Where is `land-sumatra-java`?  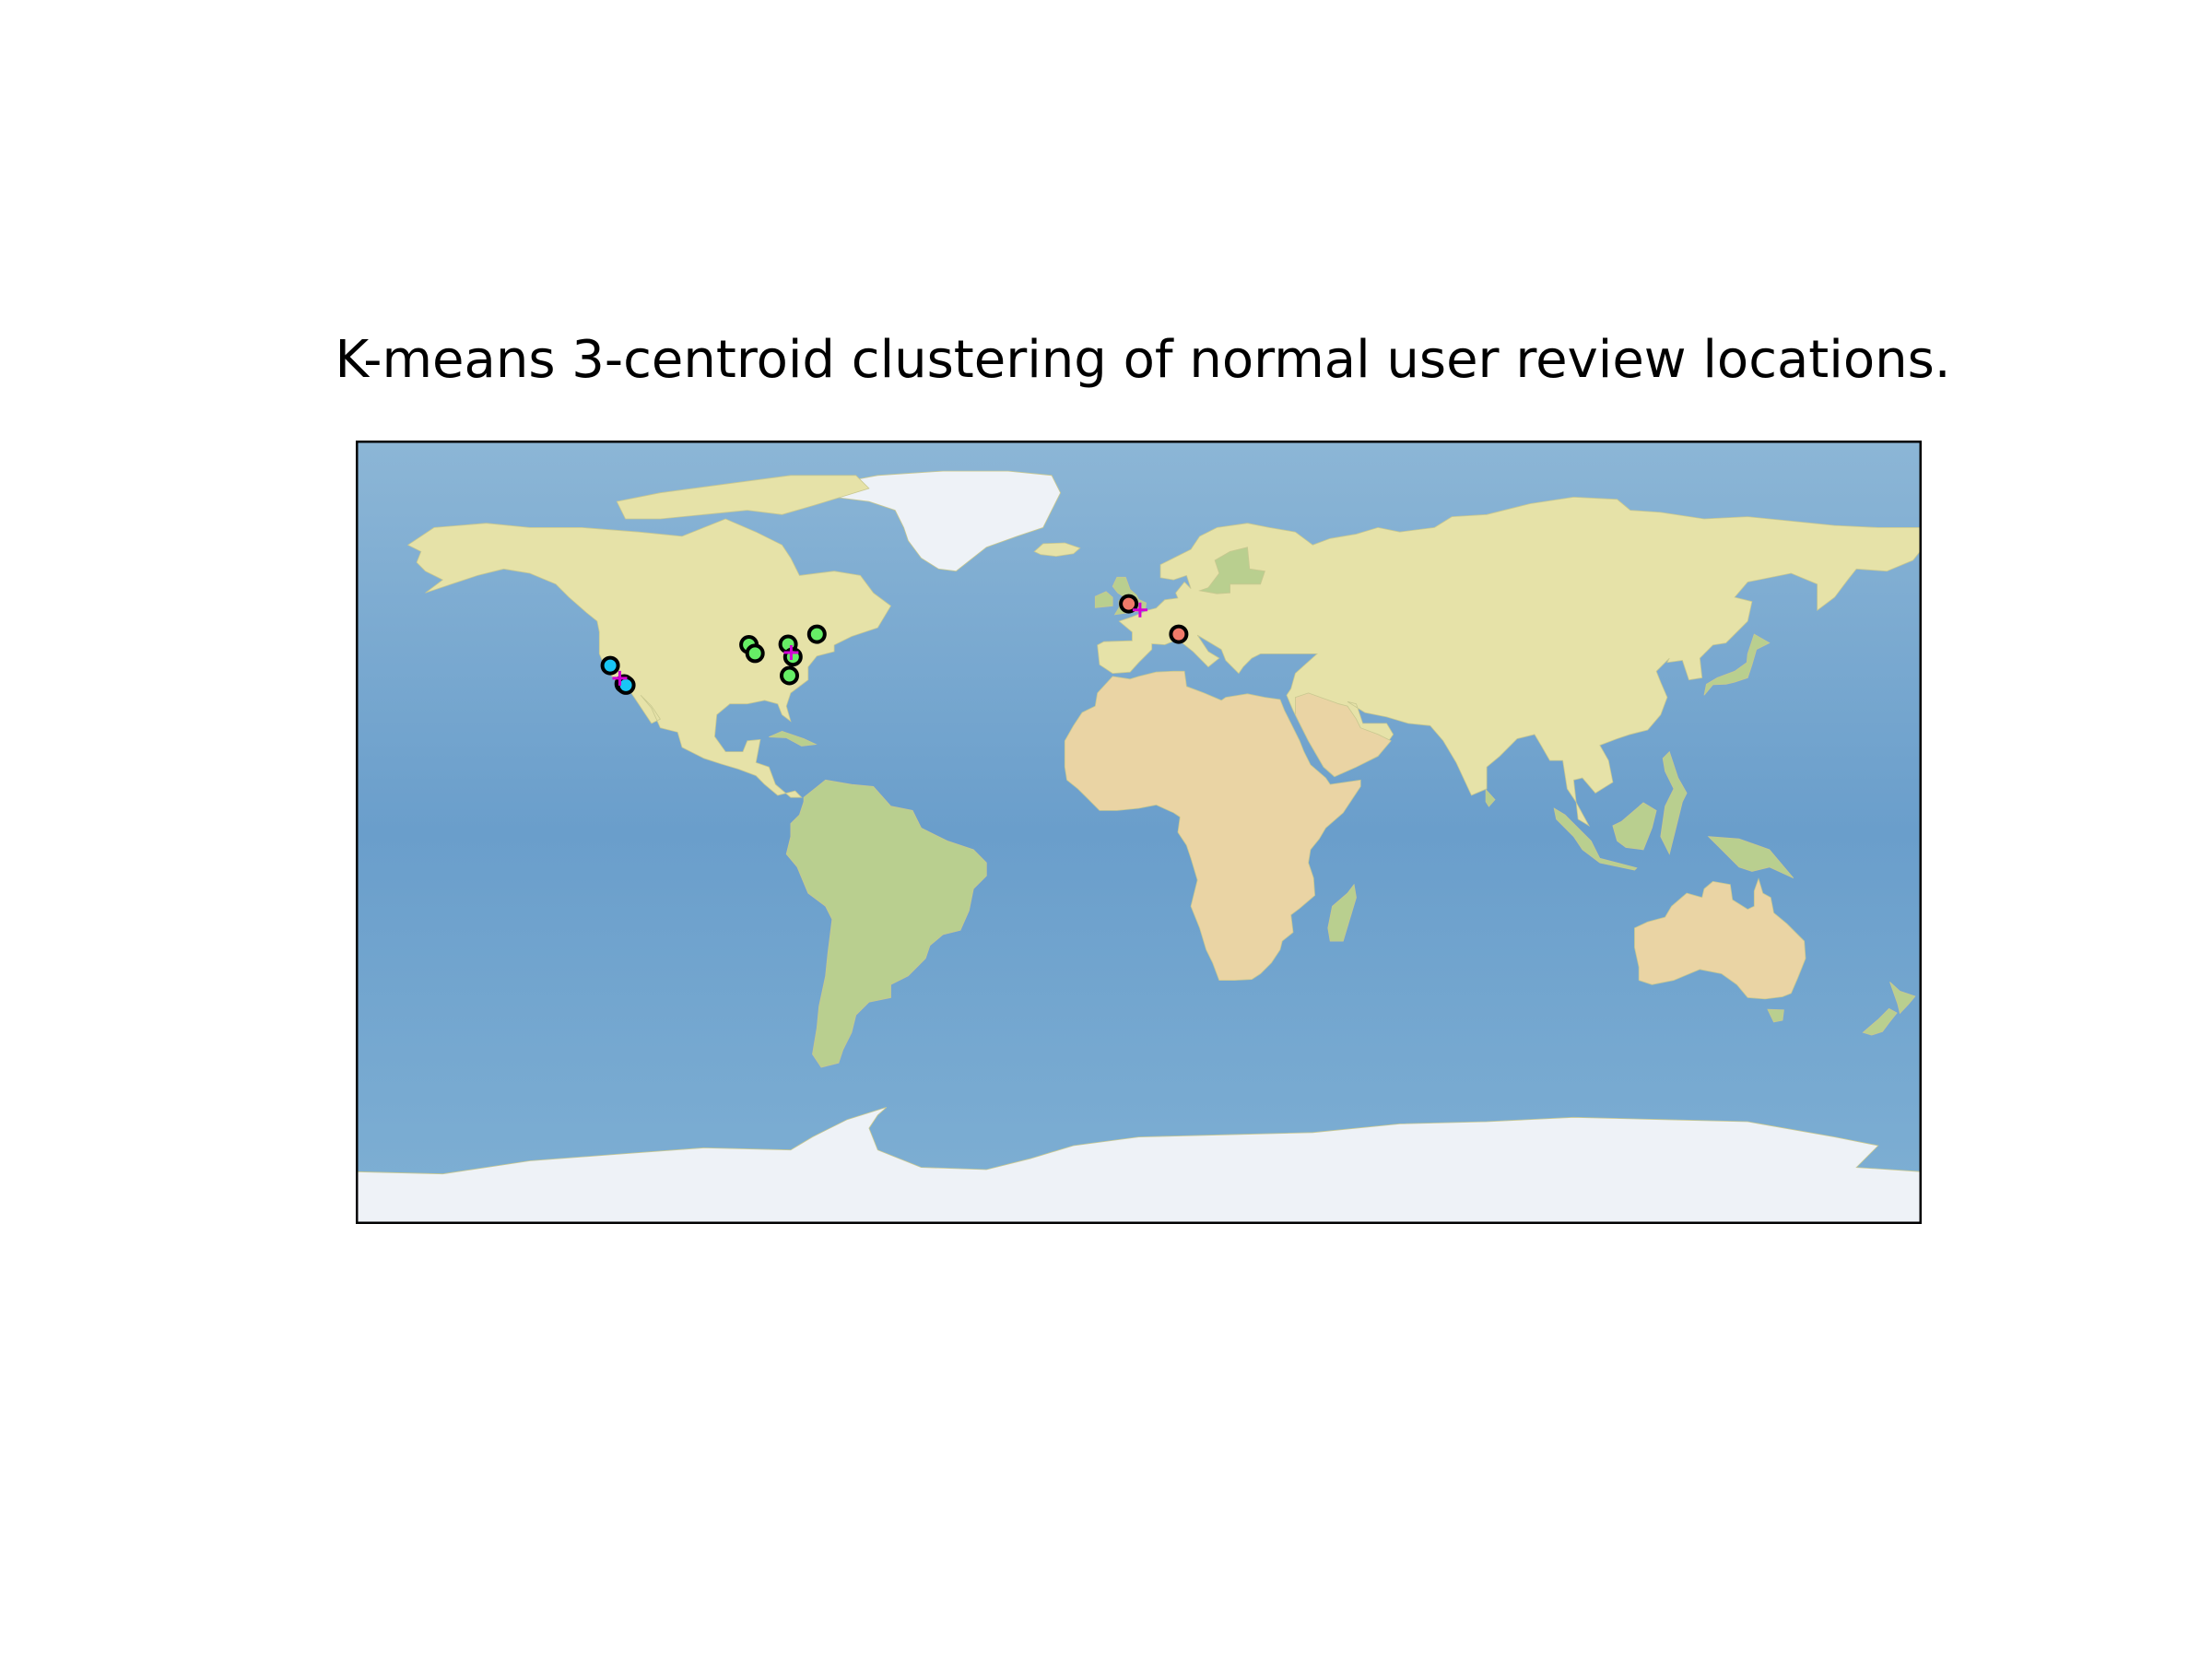 land-sumatra-java is located at coordinates (1595, 839).